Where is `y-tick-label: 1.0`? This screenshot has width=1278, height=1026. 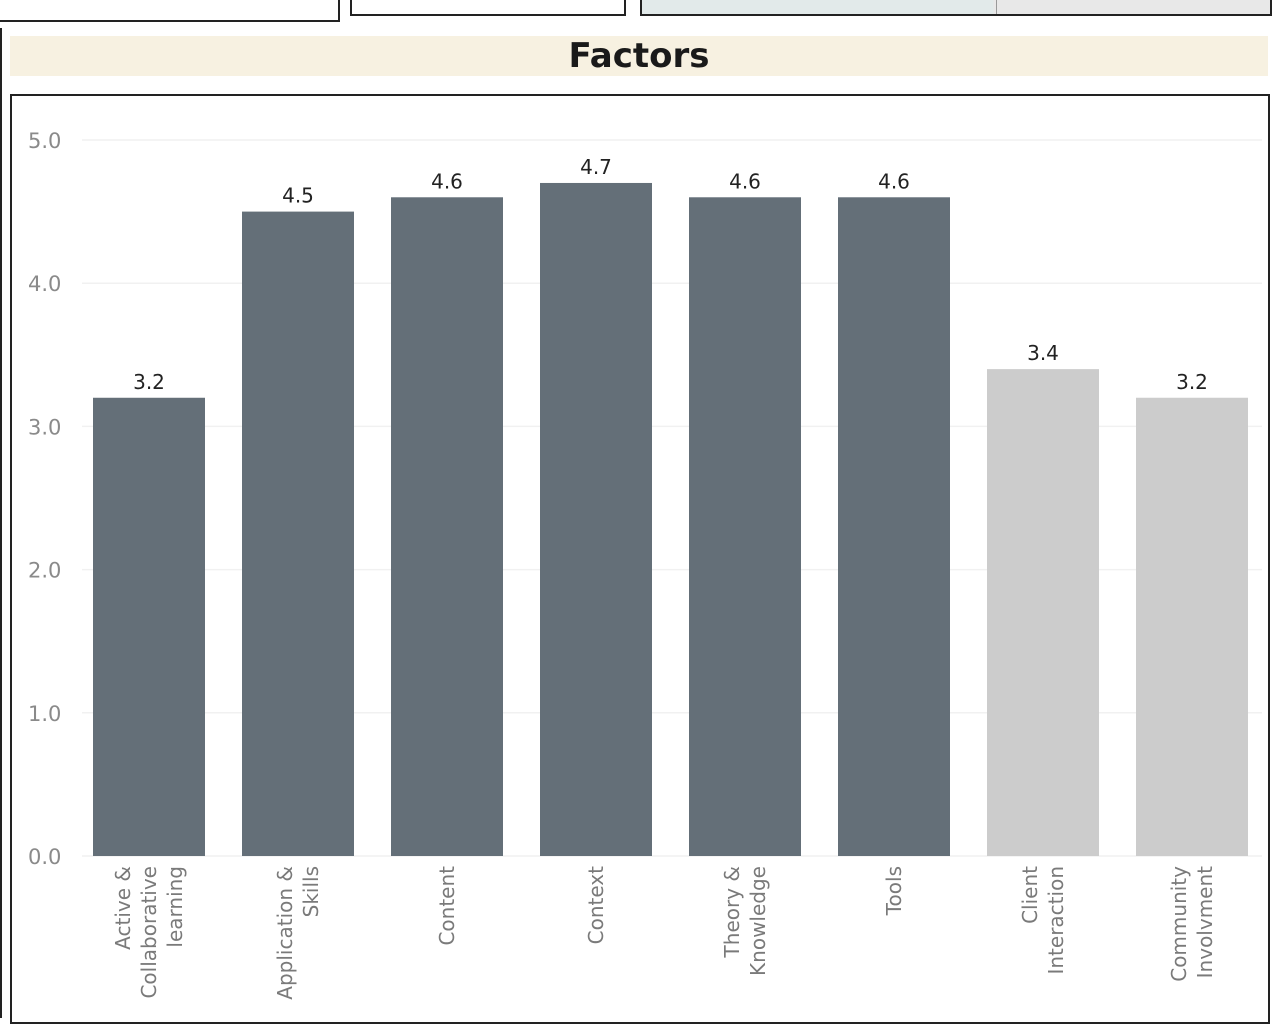 y-tick-label: 1.0 is located at coordinates (44, 714).